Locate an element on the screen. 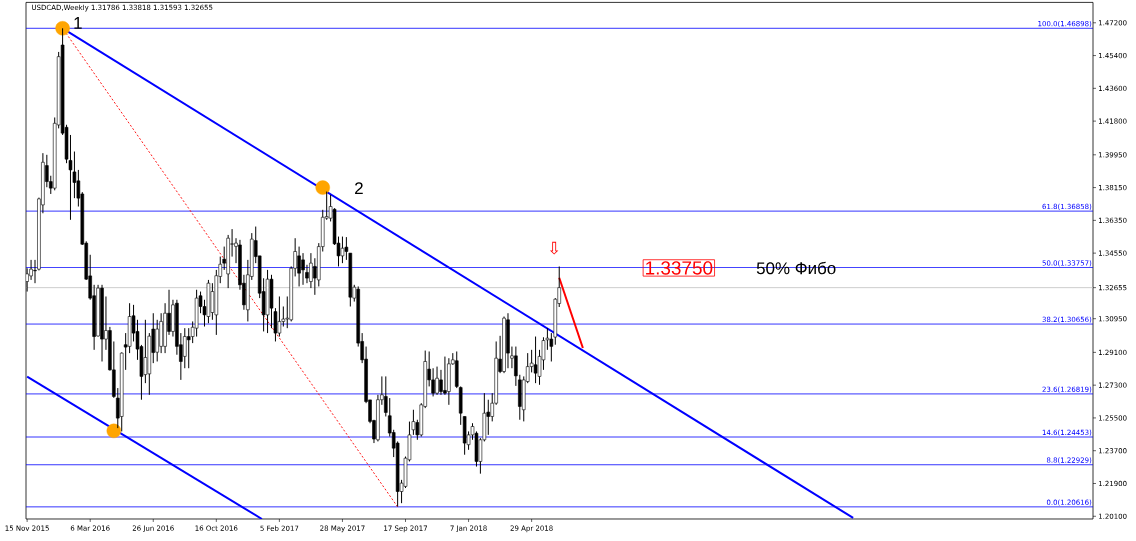 The width and height of the screenshot is (1136, 541). annotation: ⇩ is located at coordinates (554, 248).